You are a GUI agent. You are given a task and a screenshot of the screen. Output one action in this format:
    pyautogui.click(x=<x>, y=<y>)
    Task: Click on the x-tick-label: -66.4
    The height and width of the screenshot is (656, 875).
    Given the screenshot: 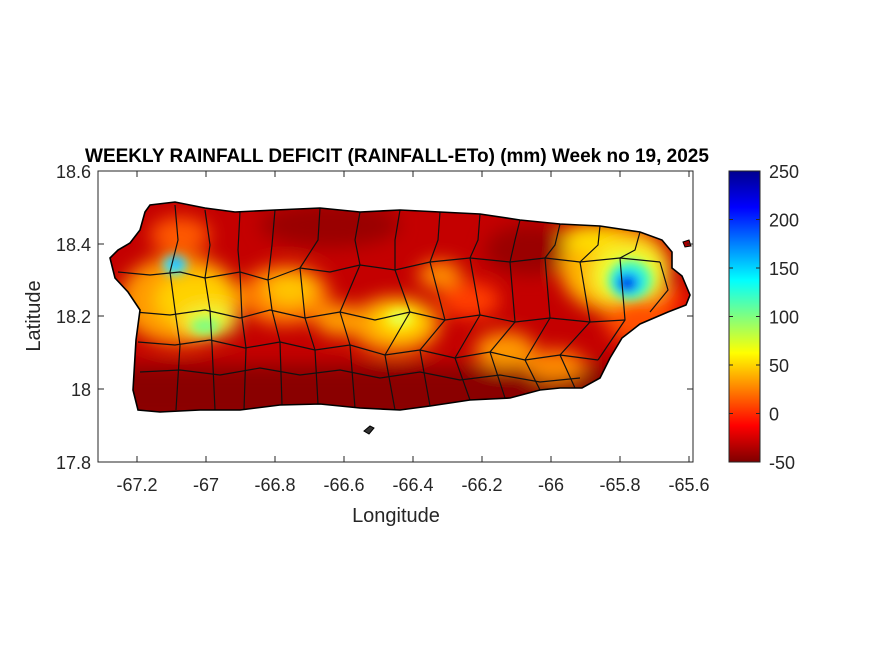 What is the action you would take?
    pyautogui.click(x=412, y=485)
    